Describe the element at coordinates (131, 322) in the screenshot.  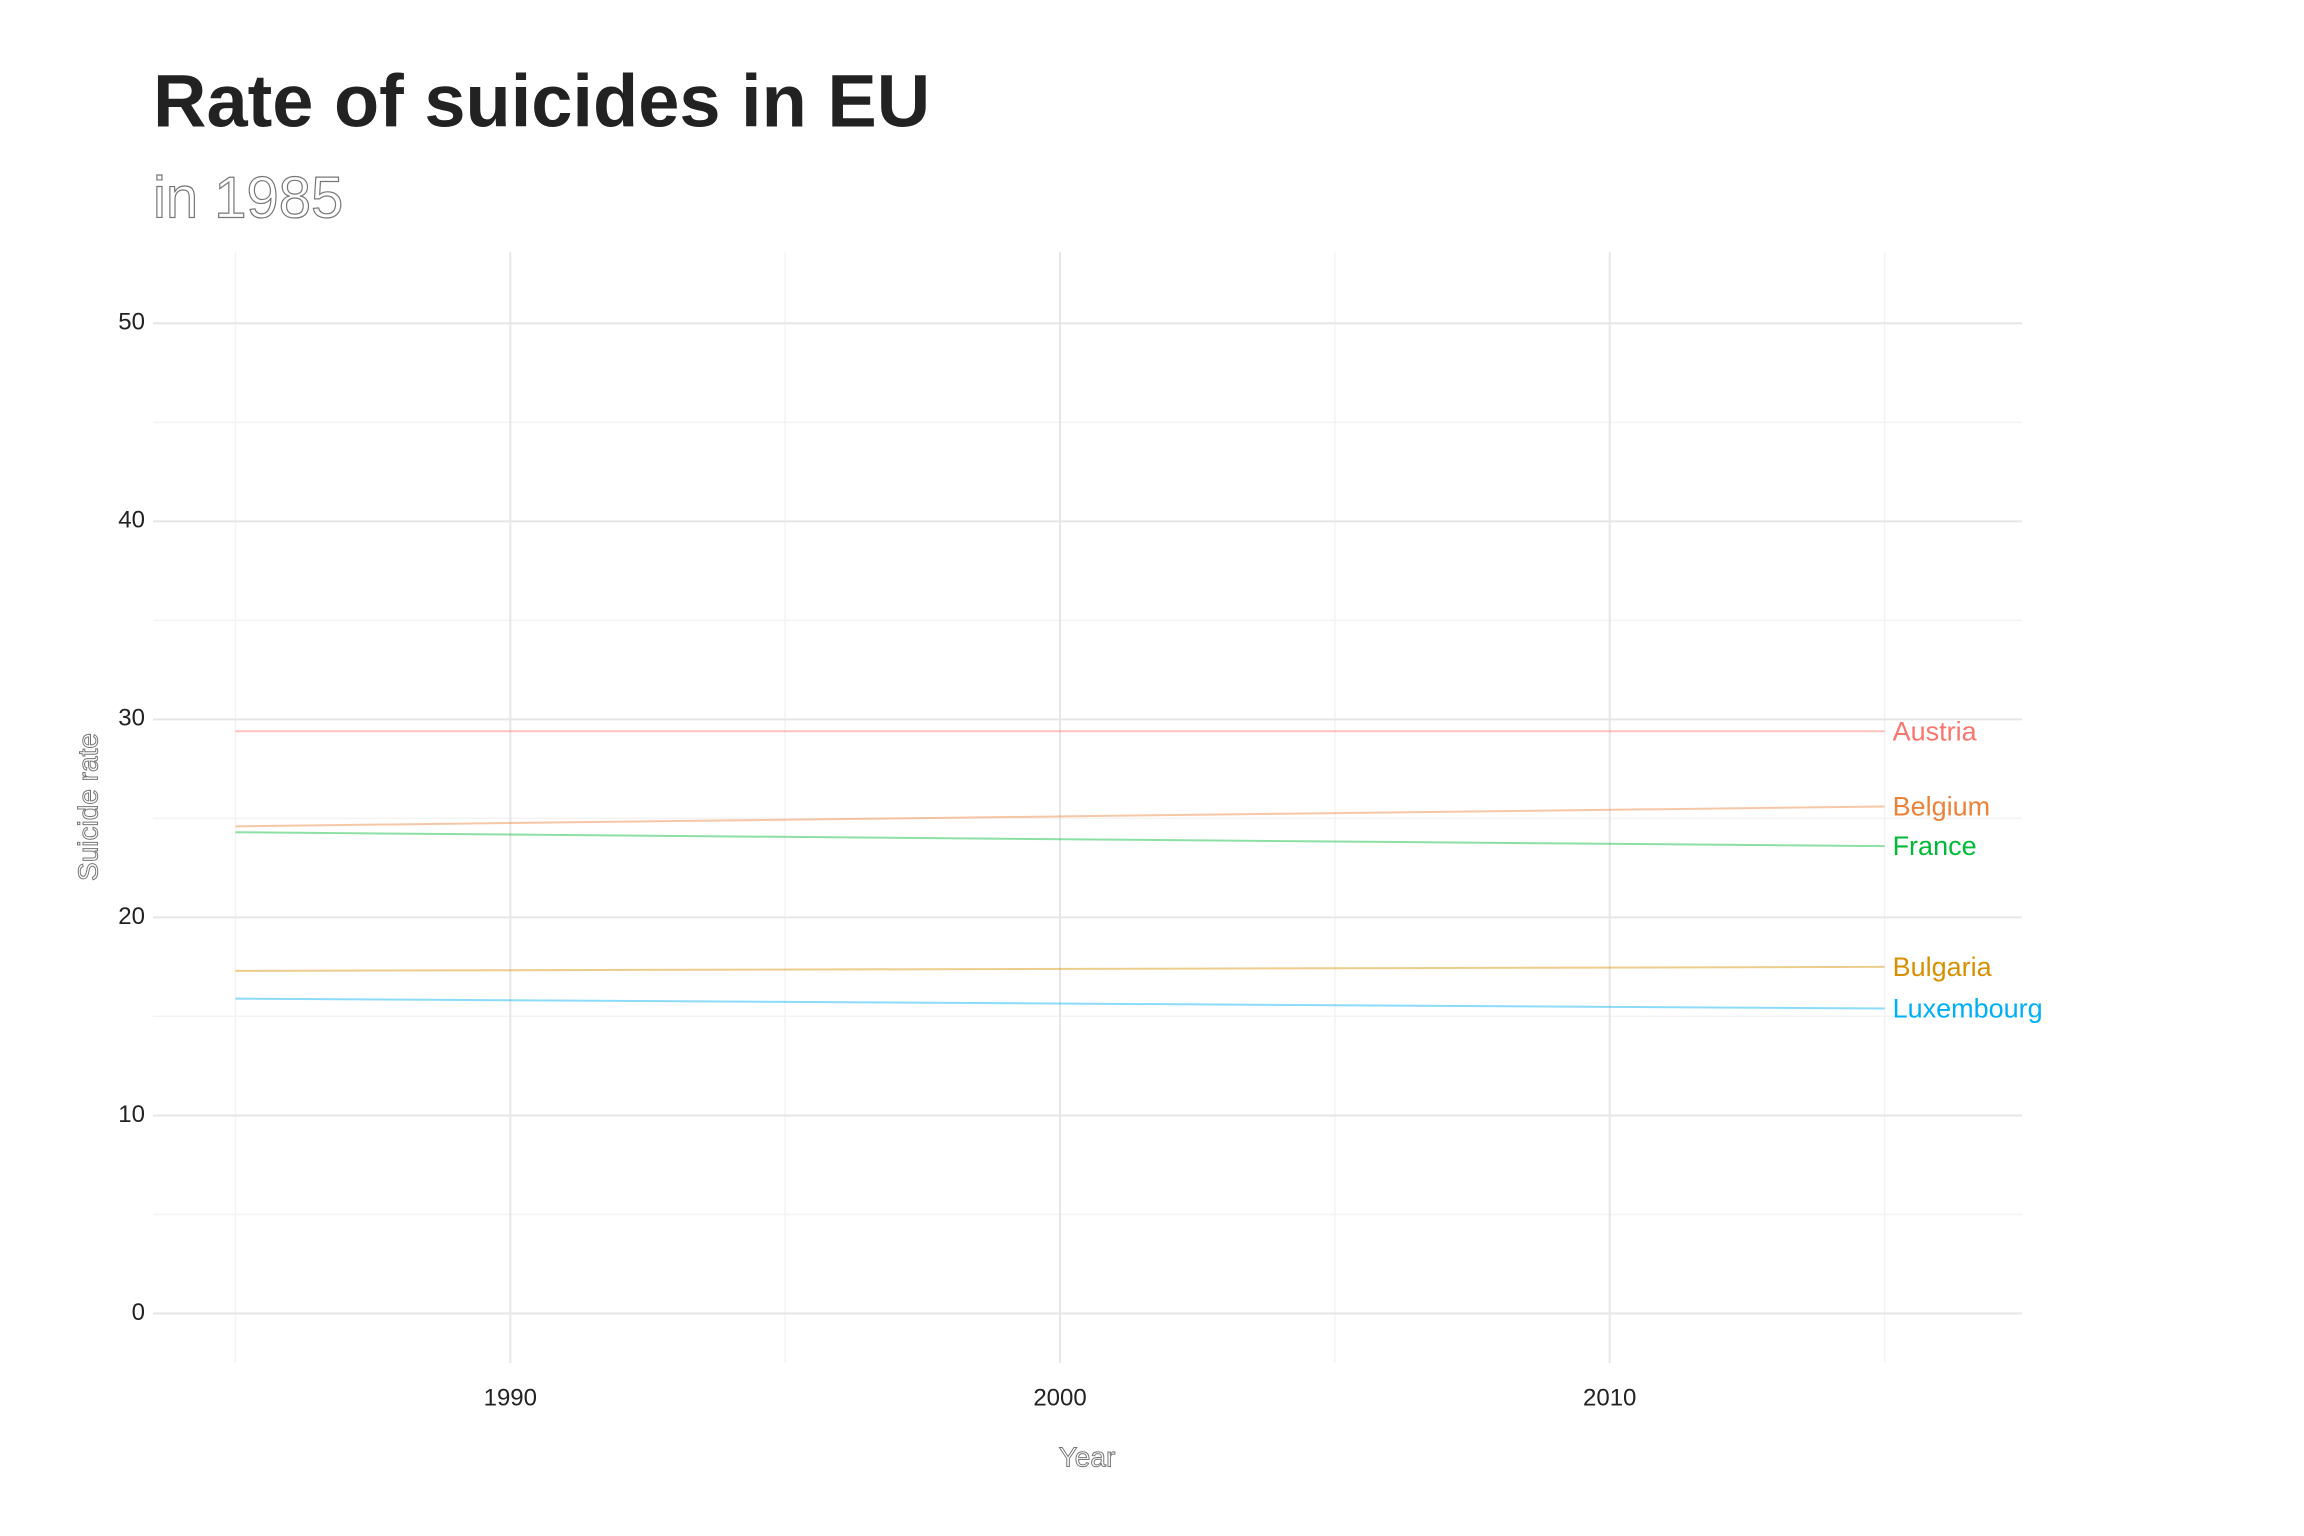
I see `y-tick-label: 50` at that location.